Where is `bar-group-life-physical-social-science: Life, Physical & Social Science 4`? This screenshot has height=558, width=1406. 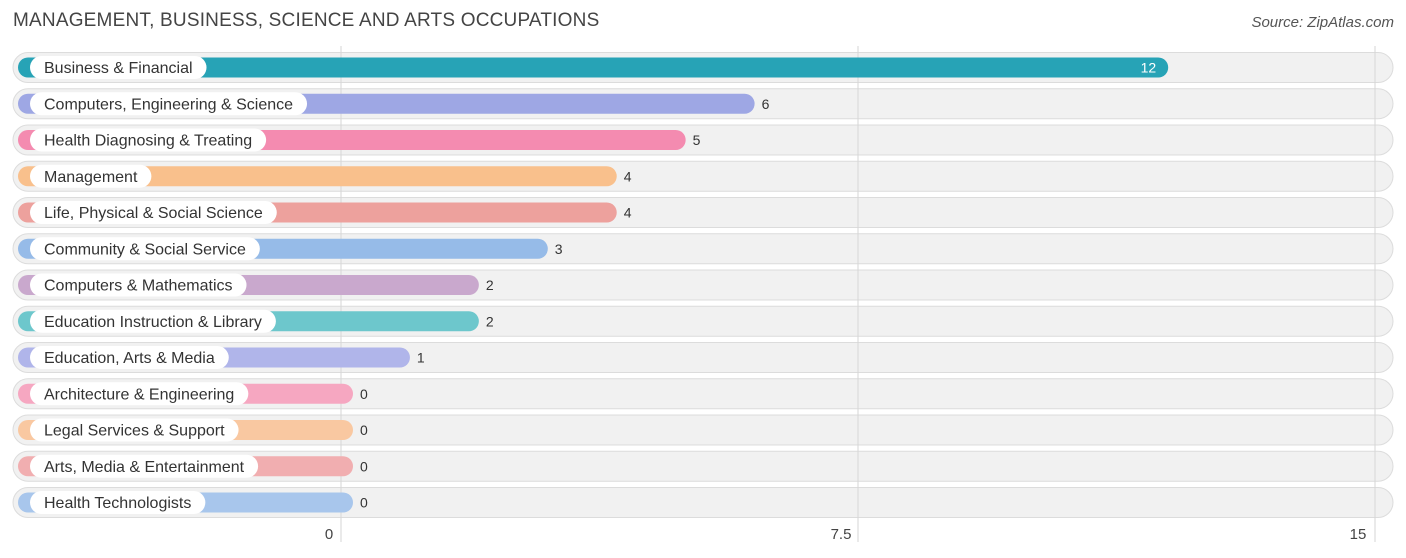 bar-group-life-physical-social-science: Life, Physical & Social Science 4 is located at coordinates (325, 212).